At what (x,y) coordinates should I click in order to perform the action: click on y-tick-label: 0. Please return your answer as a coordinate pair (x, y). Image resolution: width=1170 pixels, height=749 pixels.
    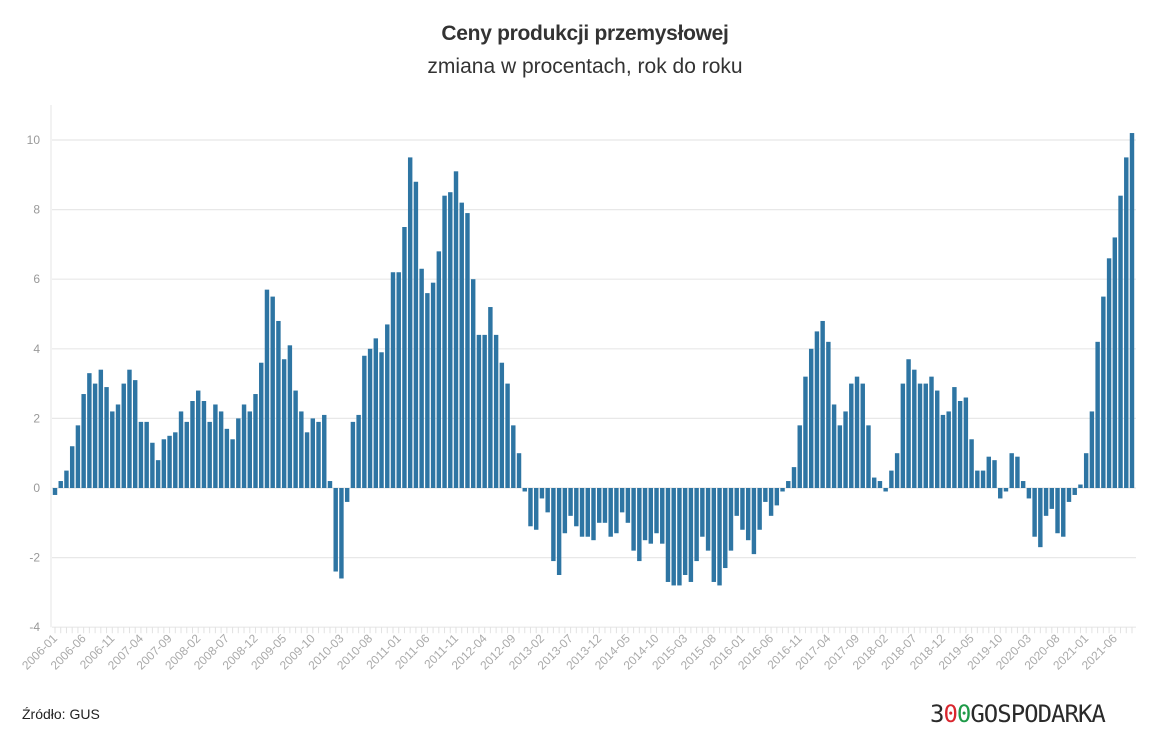
    Looking at the image, I should click on (36, 488).